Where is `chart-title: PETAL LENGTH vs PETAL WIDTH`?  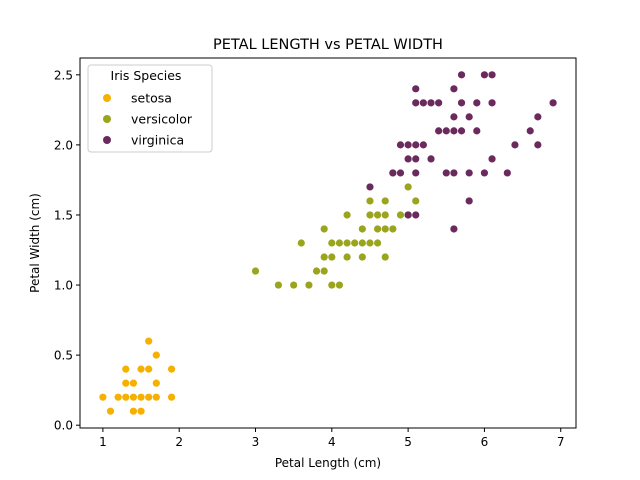 chart-title: PETAL LENGTH vs PETAL WIDTH is located at coordinates (328, 45).